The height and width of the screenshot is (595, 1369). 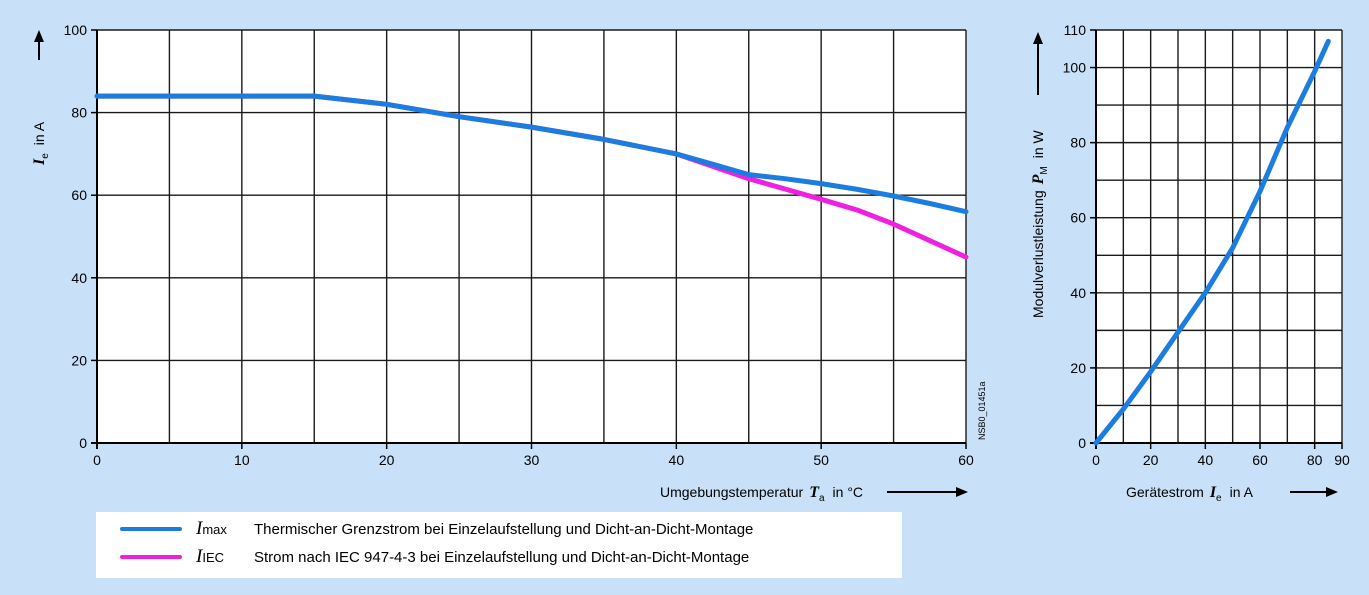 What do you see at coordinates (1314, 492) in the screenshot?
I see `right-x-arrow` at bounding box center [1314, 492].